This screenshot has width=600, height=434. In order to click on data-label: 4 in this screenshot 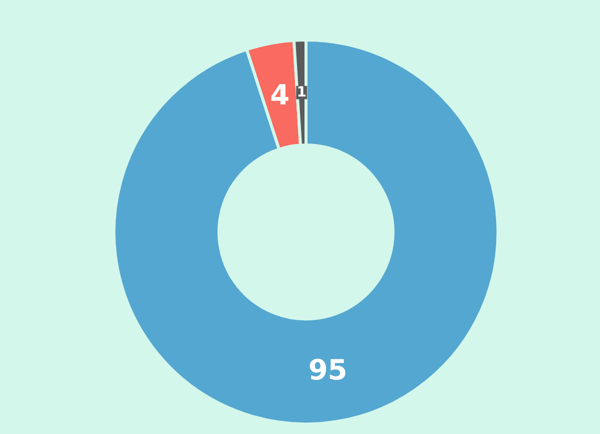, I will do `click(280, 95)`.